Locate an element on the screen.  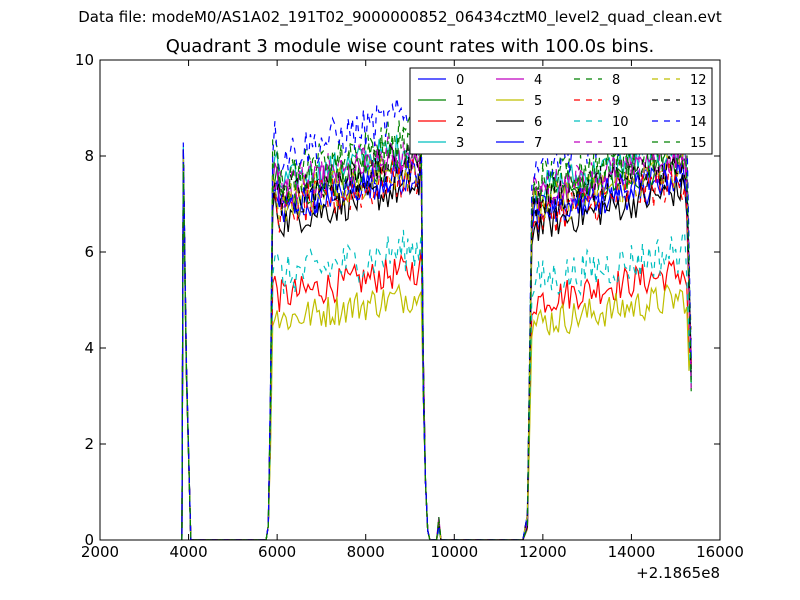
legend-label-6: 6 is located at coordinates (538, 122).